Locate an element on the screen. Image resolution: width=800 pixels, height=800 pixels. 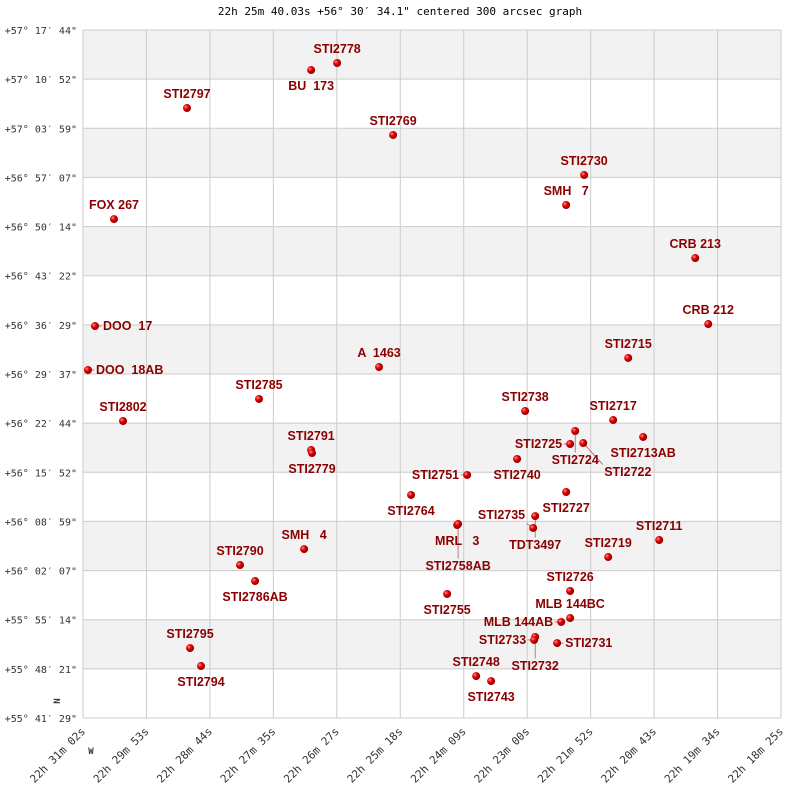
x-tick-label: 22h 19m 34s is located at coordinates (692, 755).